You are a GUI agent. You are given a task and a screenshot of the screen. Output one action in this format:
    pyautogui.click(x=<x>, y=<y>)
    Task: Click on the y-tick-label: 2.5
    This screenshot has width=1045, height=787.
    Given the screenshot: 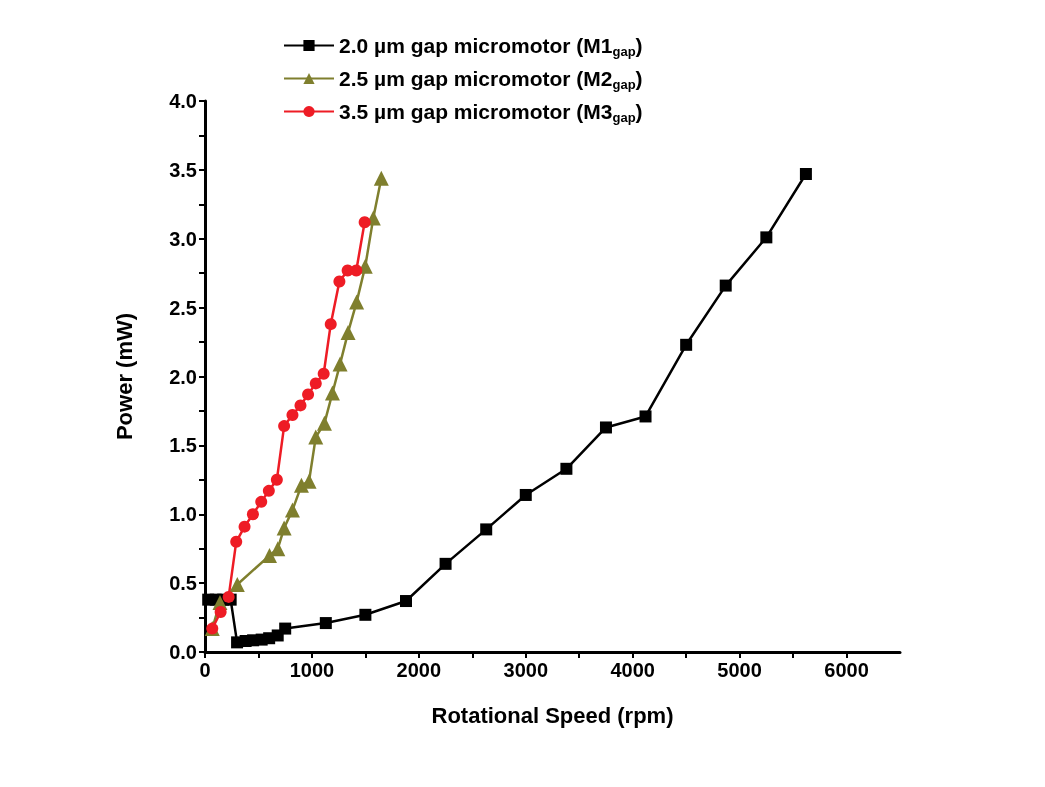 What is the action you would take?
    pyautogui.click(x=183, y=307)
    